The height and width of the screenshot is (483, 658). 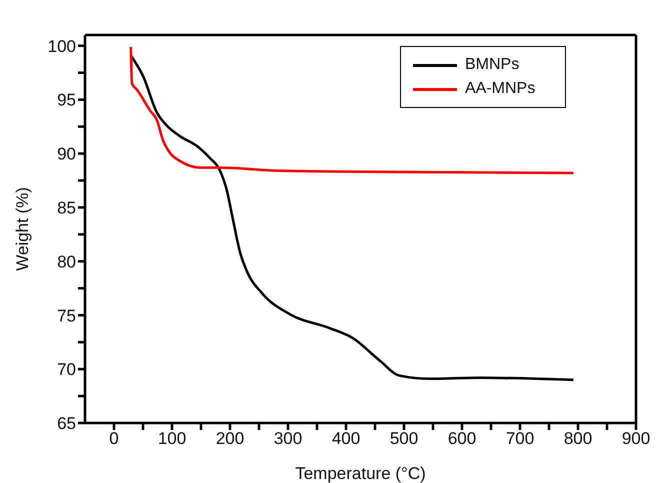 What do you see at coordinates (578, 438) in the screenshot?
I see `x-tick-label: 800` at bounding box center [578, 438].